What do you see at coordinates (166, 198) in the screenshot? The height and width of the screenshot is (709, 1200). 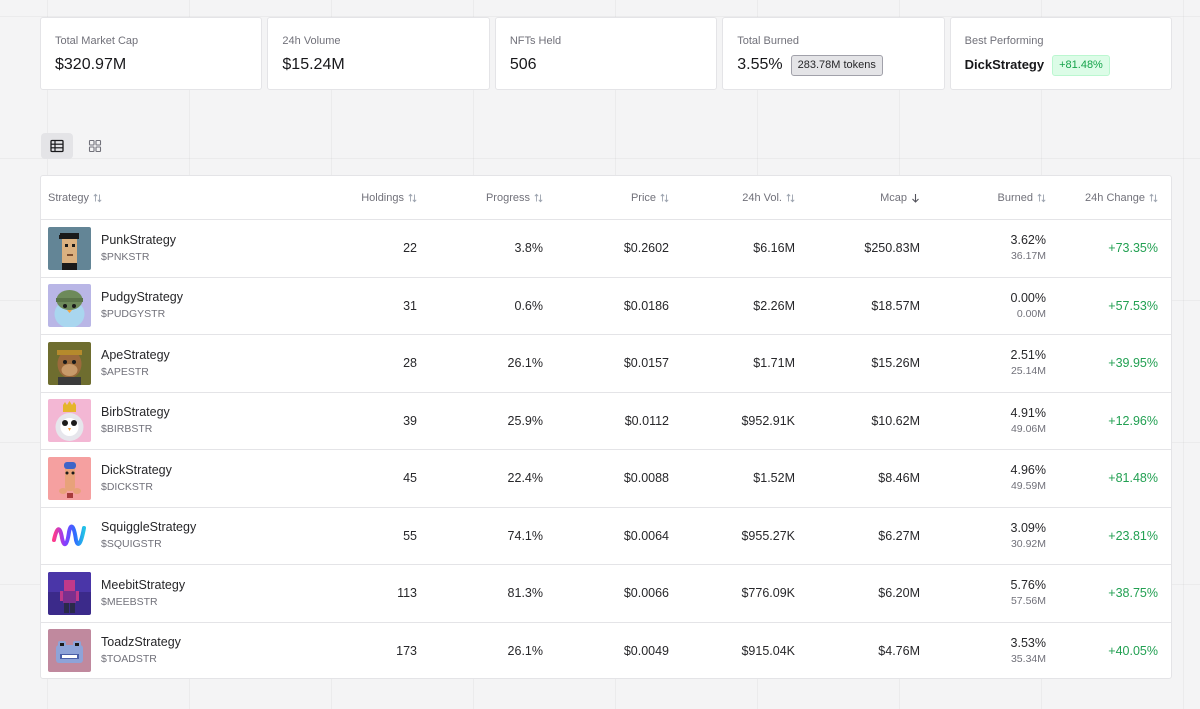 I see `column-header-strategy: Strategy` at bounding box center [166, 198].